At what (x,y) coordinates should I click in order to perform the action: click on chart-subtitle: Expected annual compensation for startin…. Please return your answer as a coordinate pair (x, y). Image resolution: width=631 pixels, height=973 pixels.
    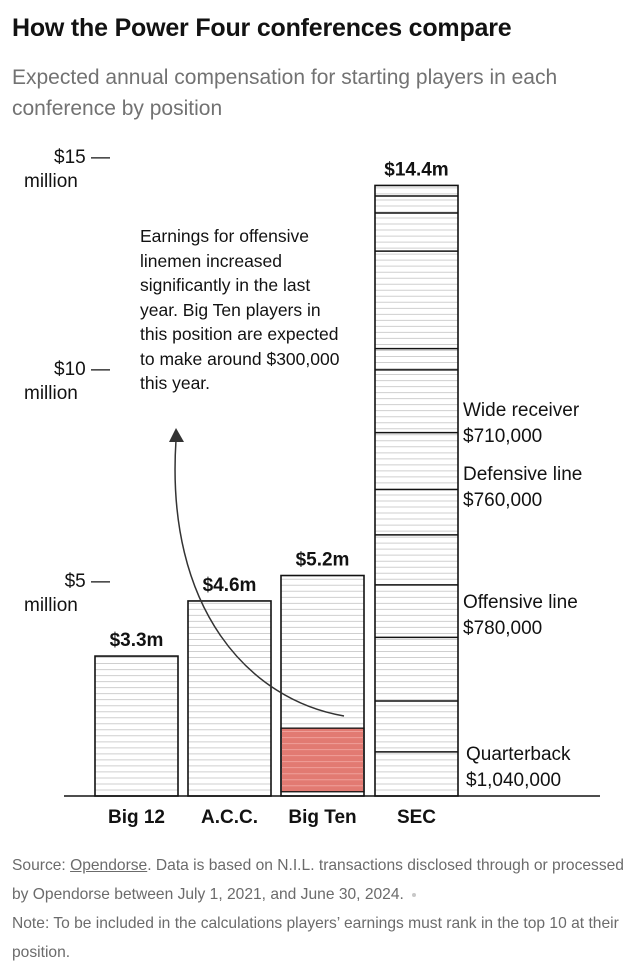
    Looking at the image, I should click on (285, 93).